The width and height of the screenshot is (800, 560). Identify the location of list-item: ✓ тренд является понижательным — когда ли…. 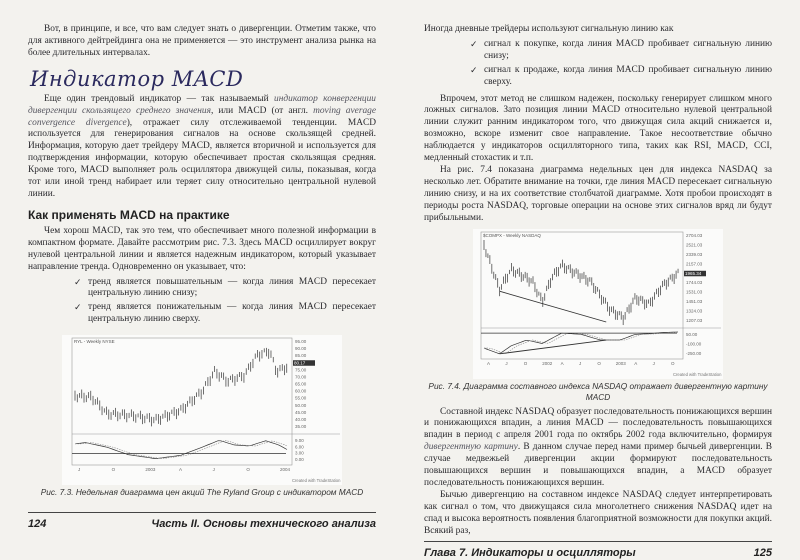
(225, 314).